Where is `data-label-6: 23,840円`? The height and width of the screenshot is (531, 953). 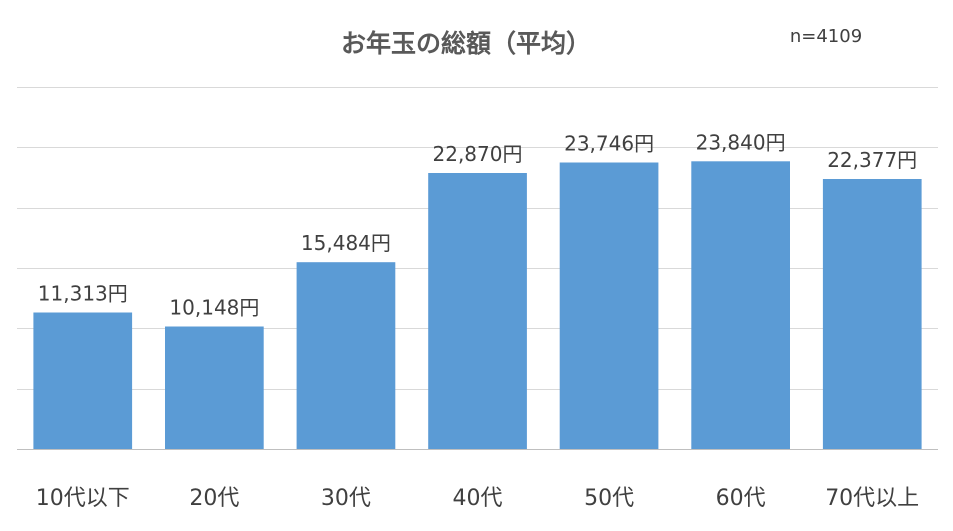 data-label-6: 23,840円 is located at coordinates (741, 142).